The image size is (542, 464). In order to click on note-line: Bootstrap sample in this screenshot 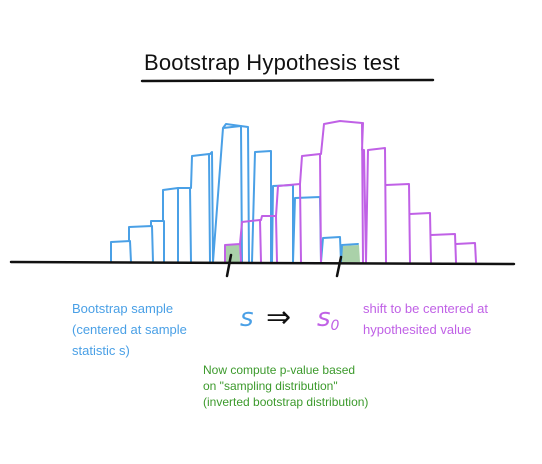, I will do `click(123, 308)`.